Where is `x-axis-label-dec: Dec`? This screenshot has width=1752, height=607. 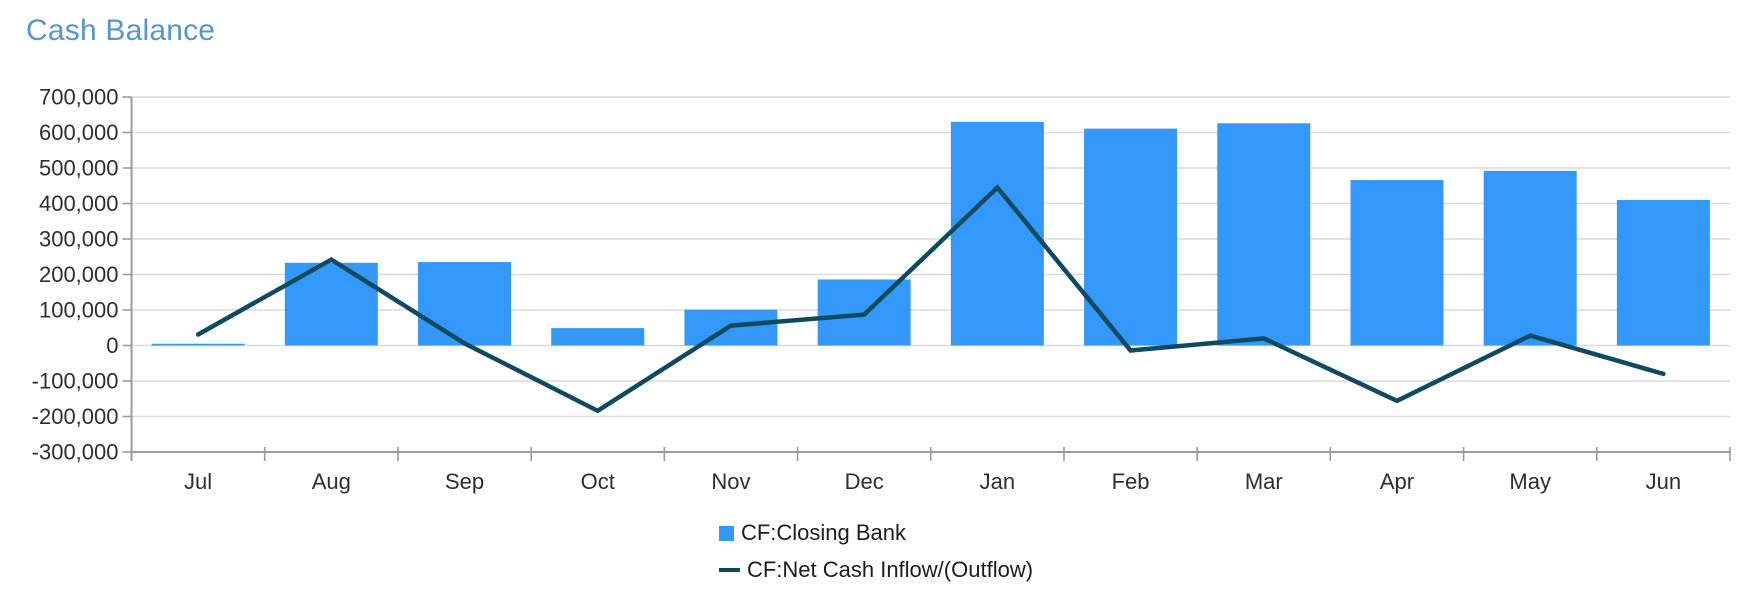
x-axis-label-dec: Dec is located at coordinates (864, 481).